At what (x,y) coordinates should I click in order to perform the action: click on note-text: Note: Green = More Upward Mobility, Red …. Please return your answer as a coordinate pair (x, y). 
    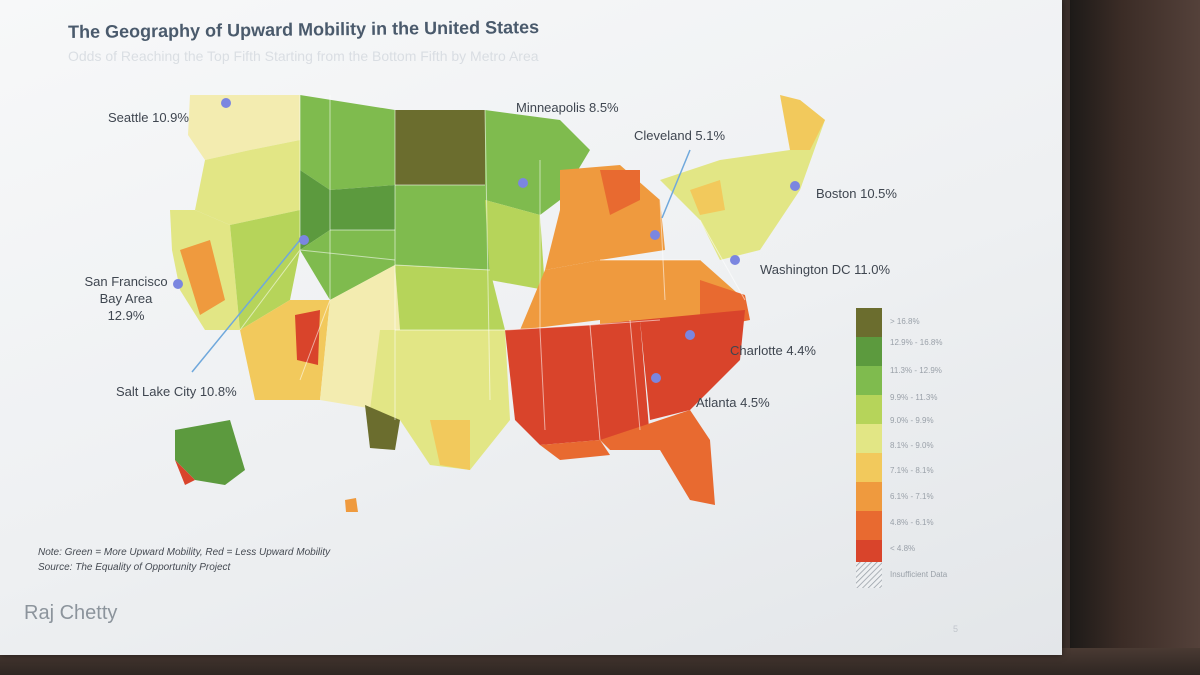
    Looking at the image, I should click on (184, 552).